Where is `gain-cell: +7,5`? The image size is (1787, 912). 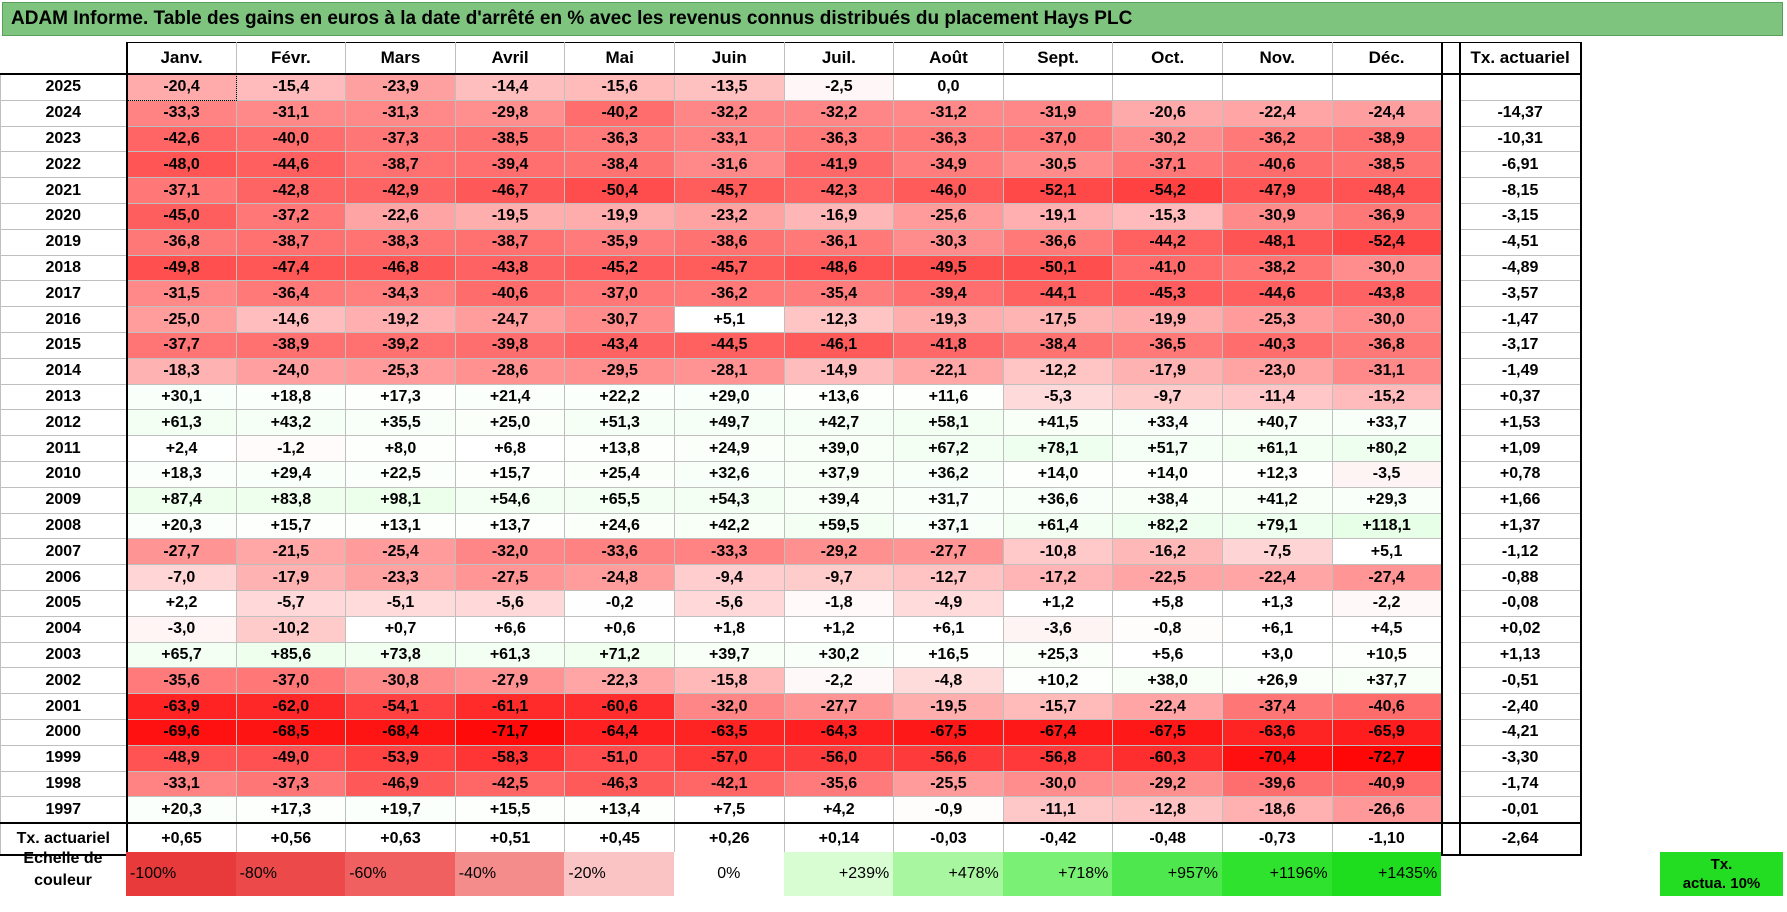
gain-cell: +7,5 is located at coordinates (729, 810).